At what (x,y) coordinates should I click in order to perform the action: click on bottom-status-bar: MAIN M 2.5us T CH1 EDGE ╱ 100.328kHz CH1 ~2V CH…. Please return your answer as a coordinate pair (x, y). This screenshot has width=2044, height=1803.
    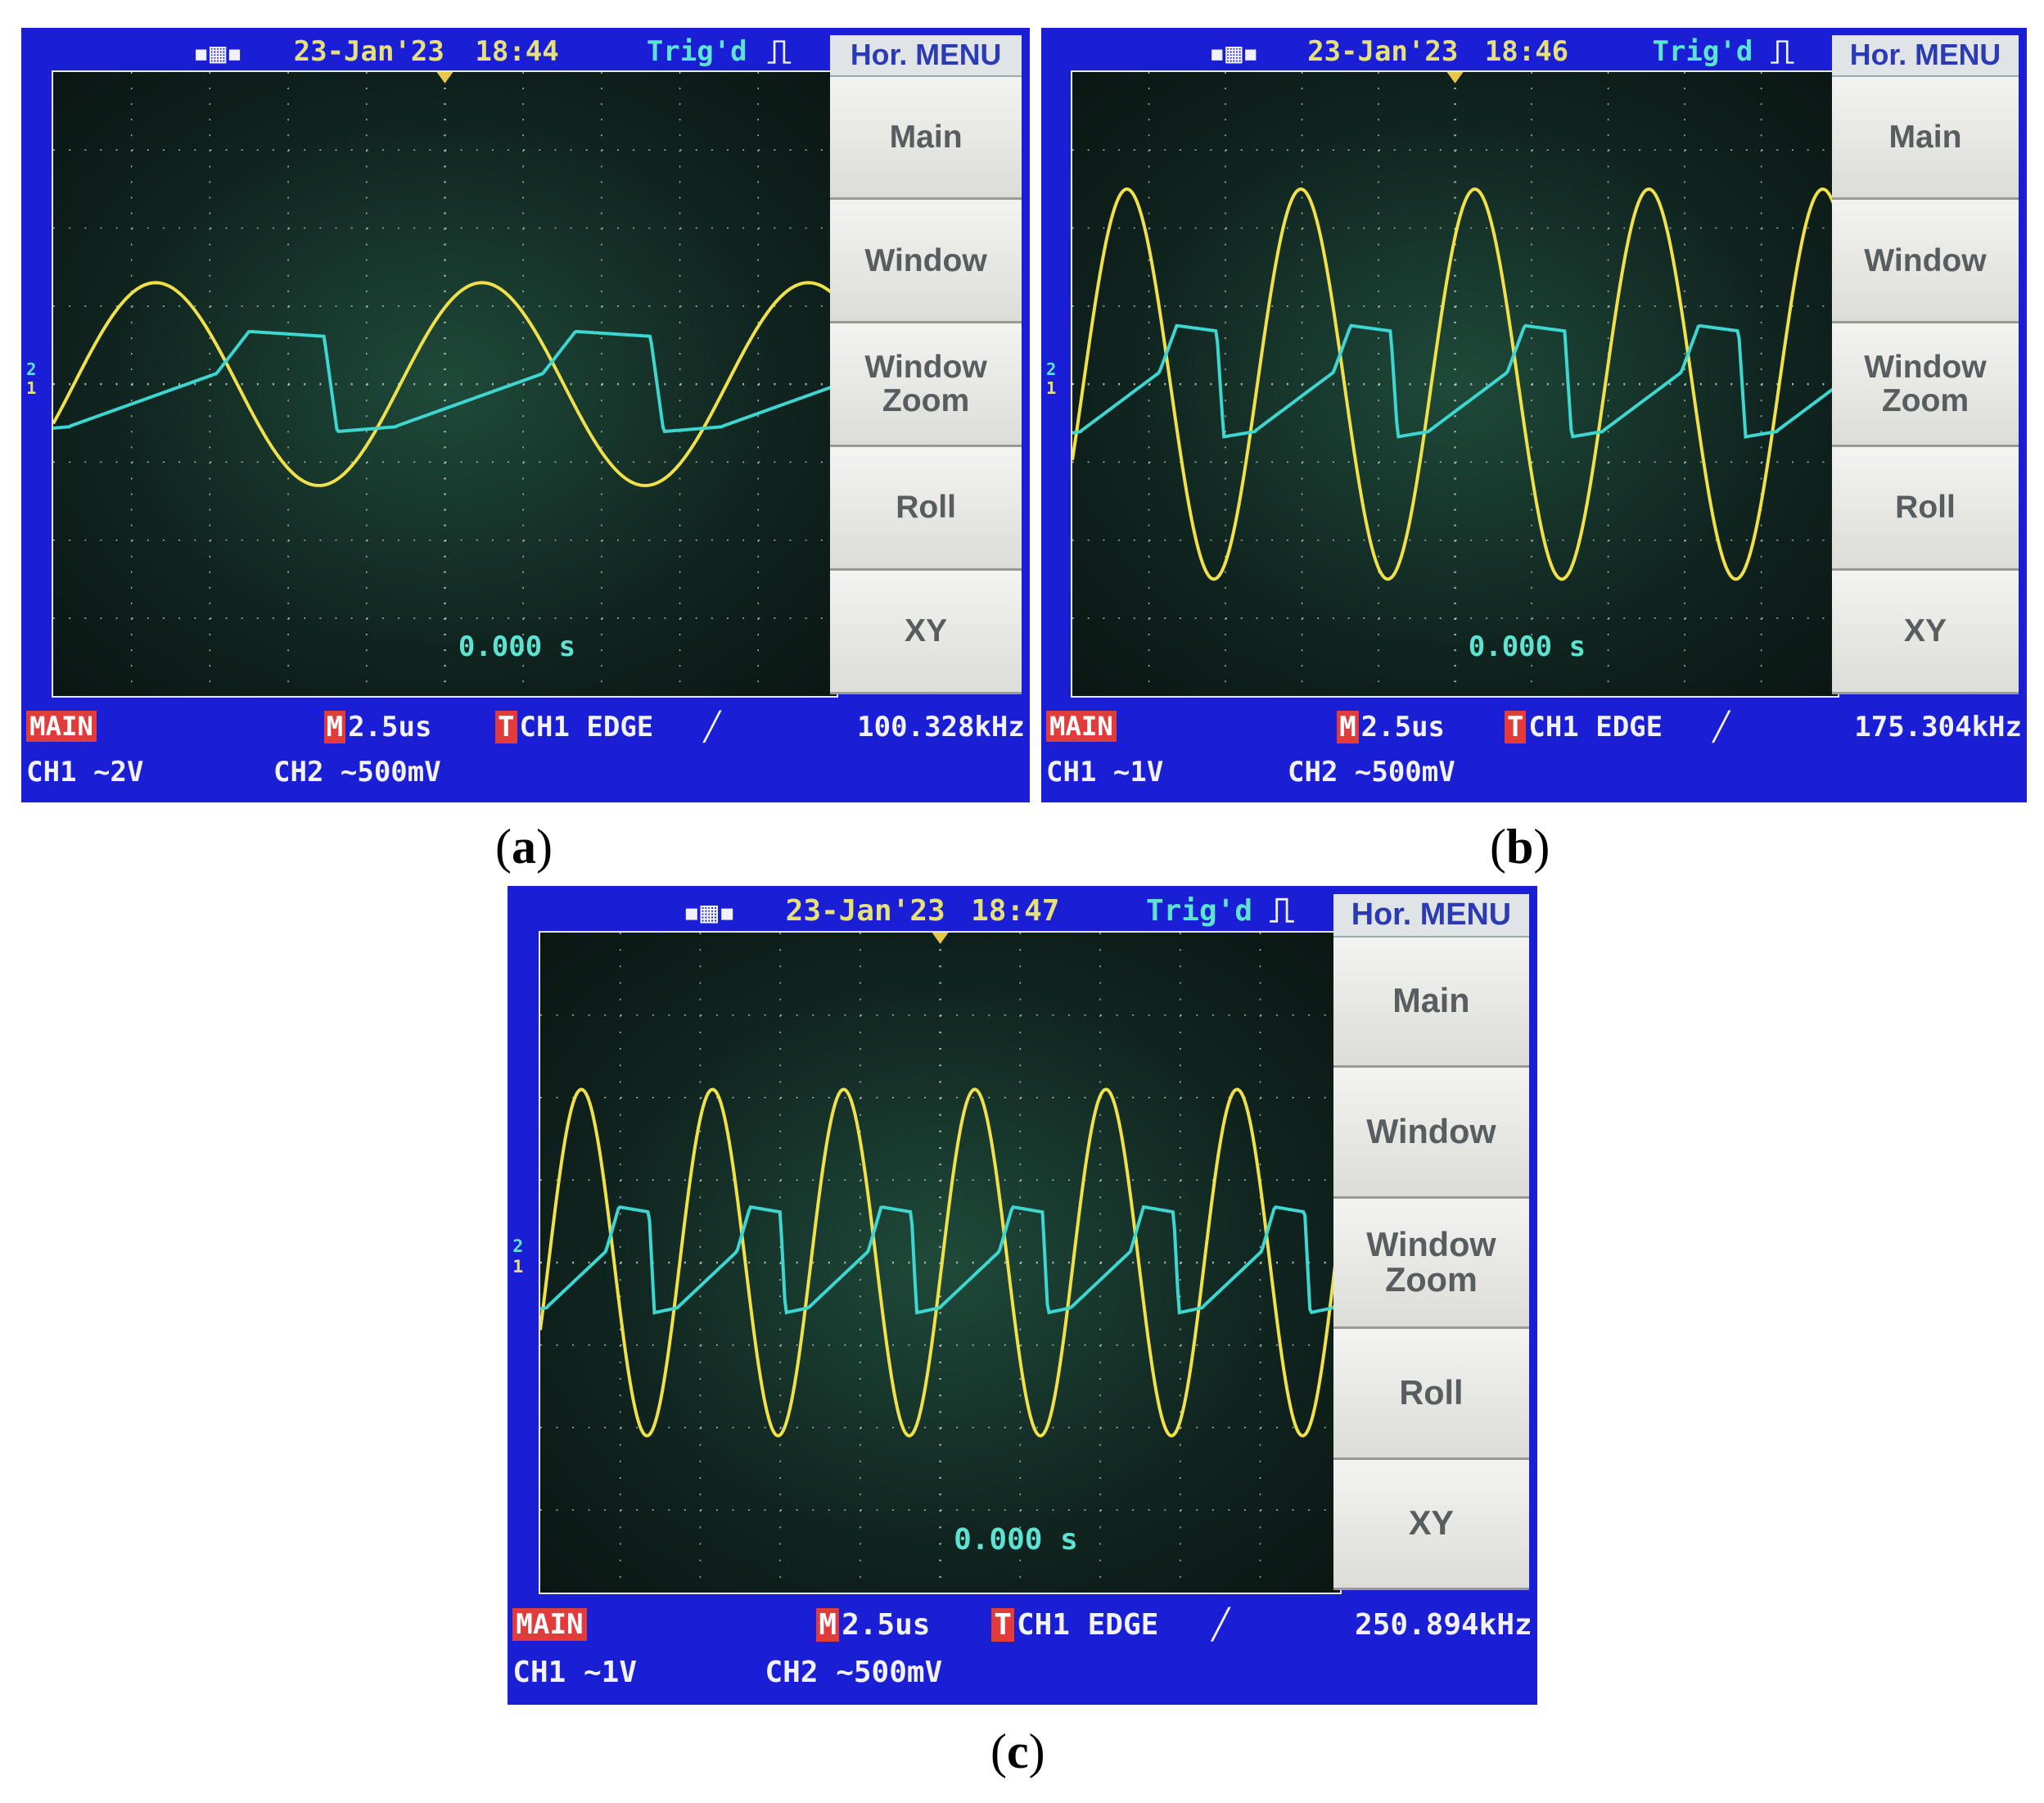
    Looking at the image, I should click on (525, 756).